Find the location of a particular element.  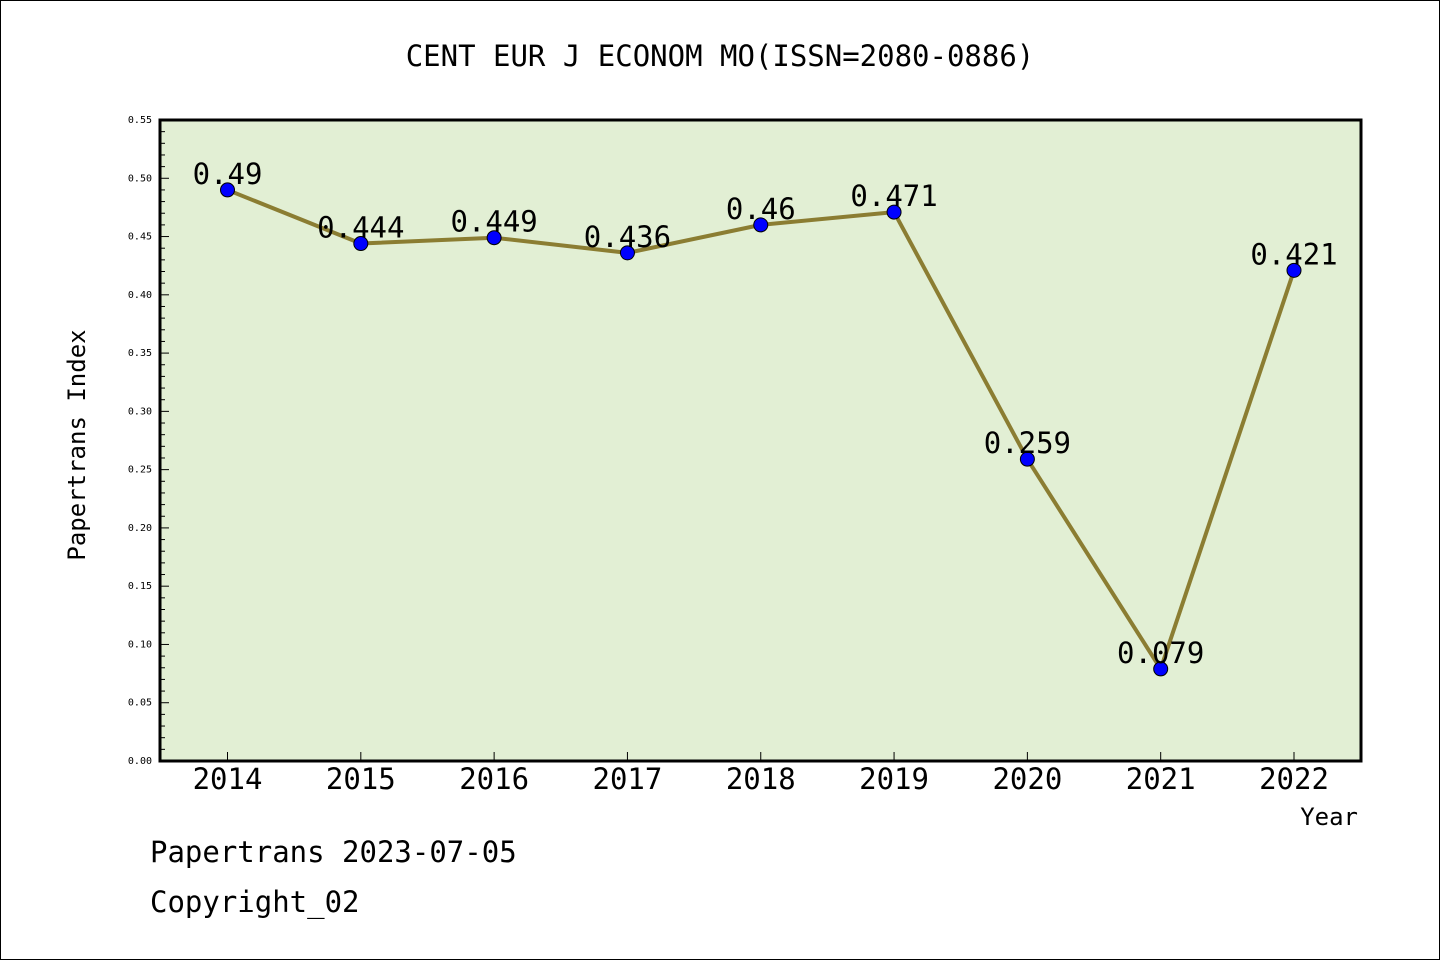

data-label: 0.079 is located at coordinates (1160, 653).